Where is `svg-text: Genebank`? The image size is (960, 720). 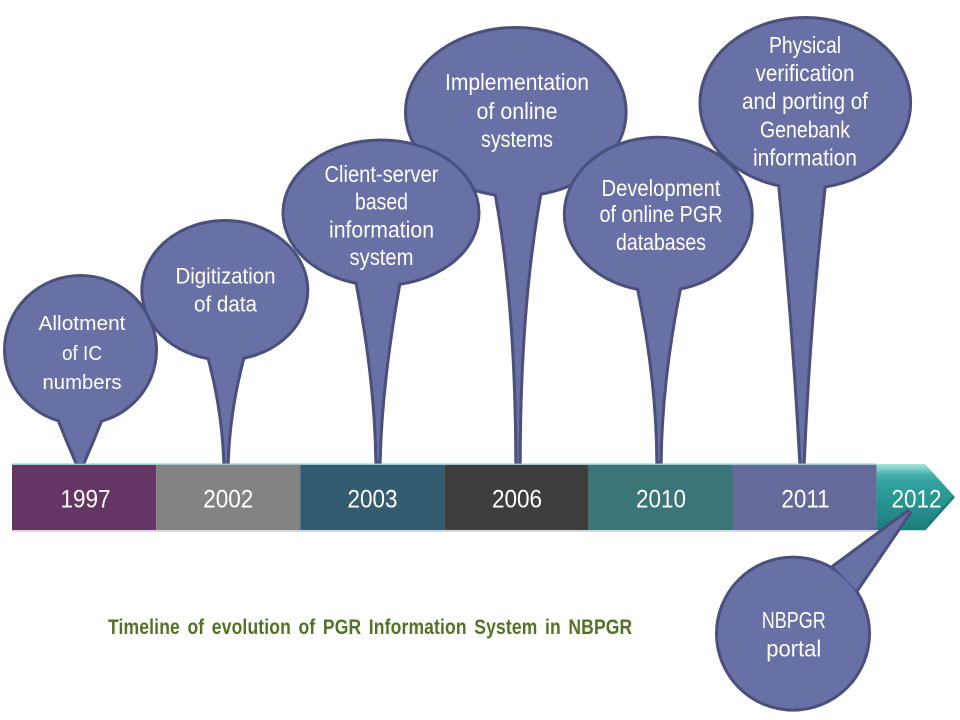
svg-text: Genebank is located at coordinates (805, 129).